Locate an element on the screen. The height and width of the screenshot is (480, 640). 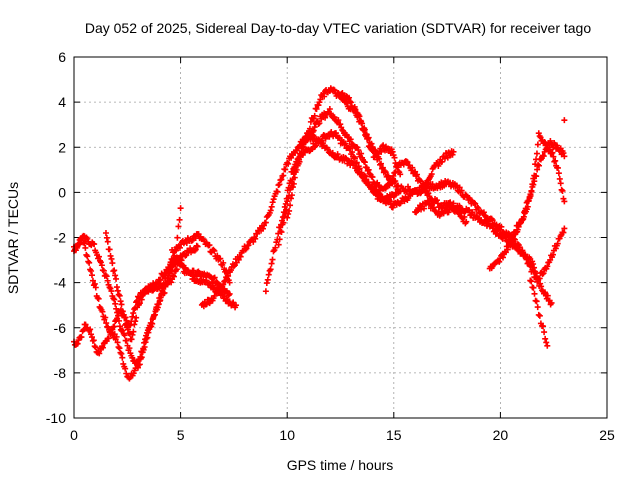
y-tick-label: -4 is located at coordinates (60, 283).